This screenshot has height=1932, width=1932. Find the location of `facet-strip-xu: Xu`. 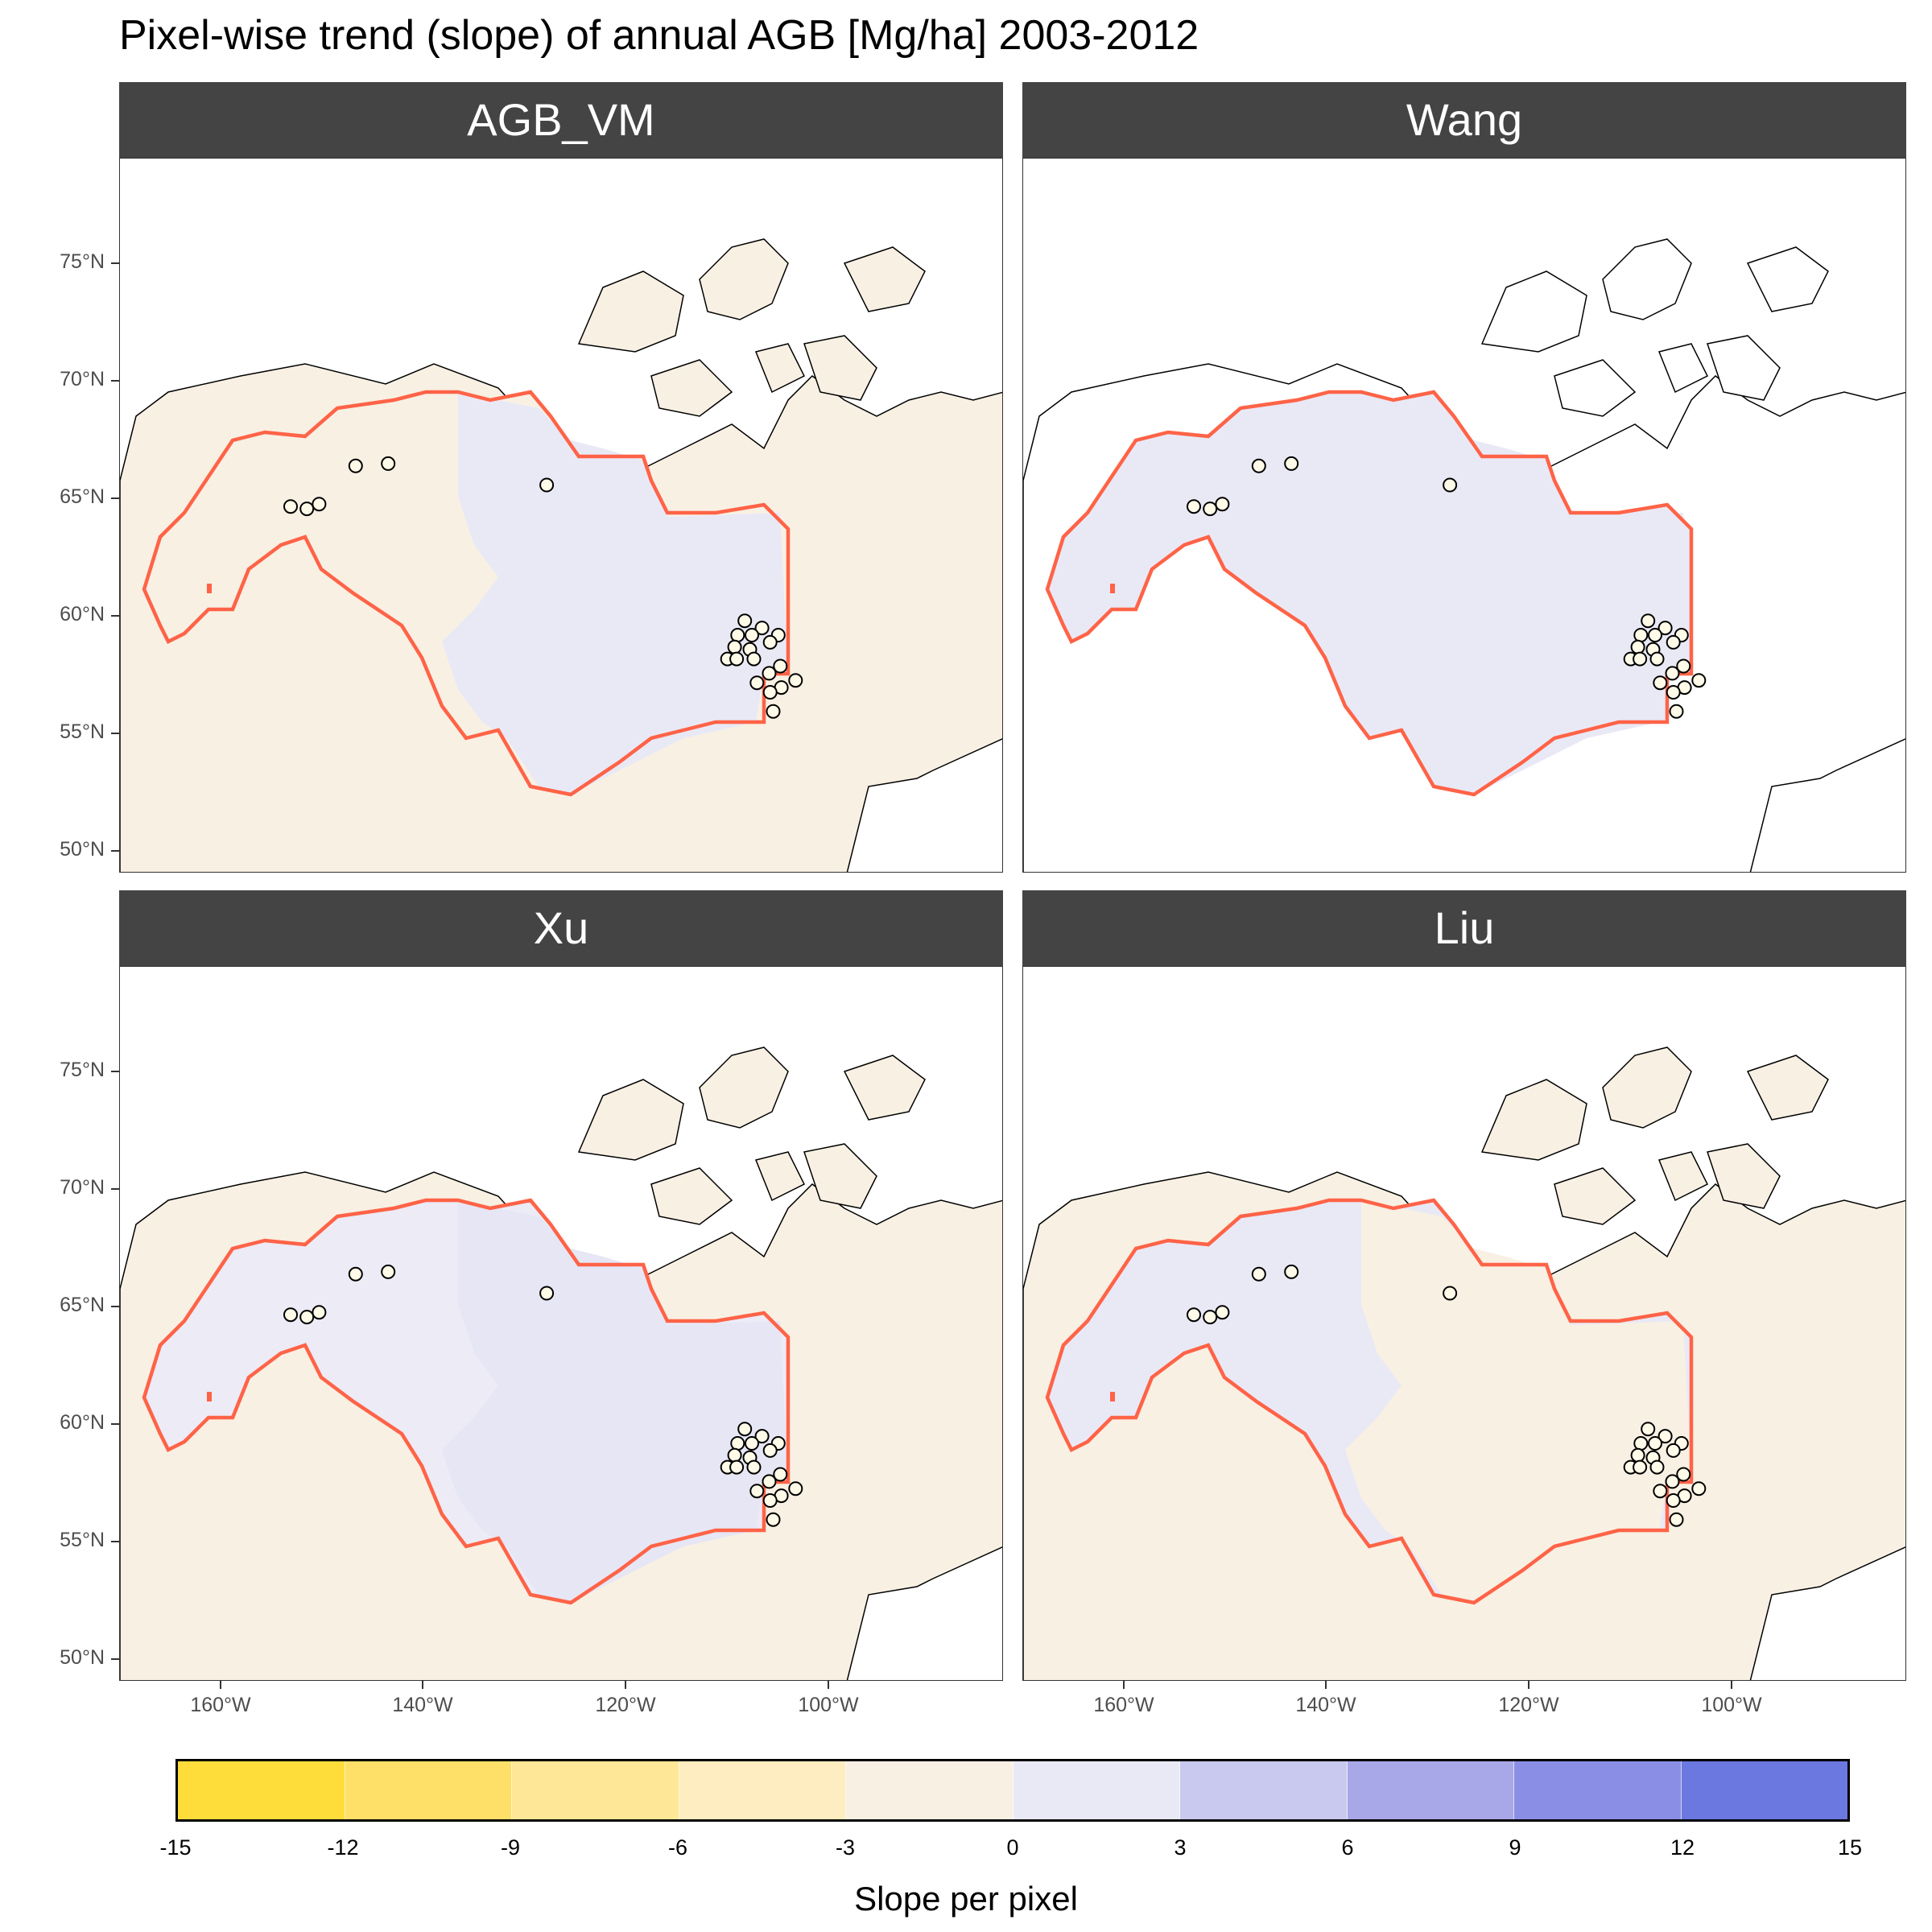

facet-strip-xu: Xu is located at coordinates (561, 928).